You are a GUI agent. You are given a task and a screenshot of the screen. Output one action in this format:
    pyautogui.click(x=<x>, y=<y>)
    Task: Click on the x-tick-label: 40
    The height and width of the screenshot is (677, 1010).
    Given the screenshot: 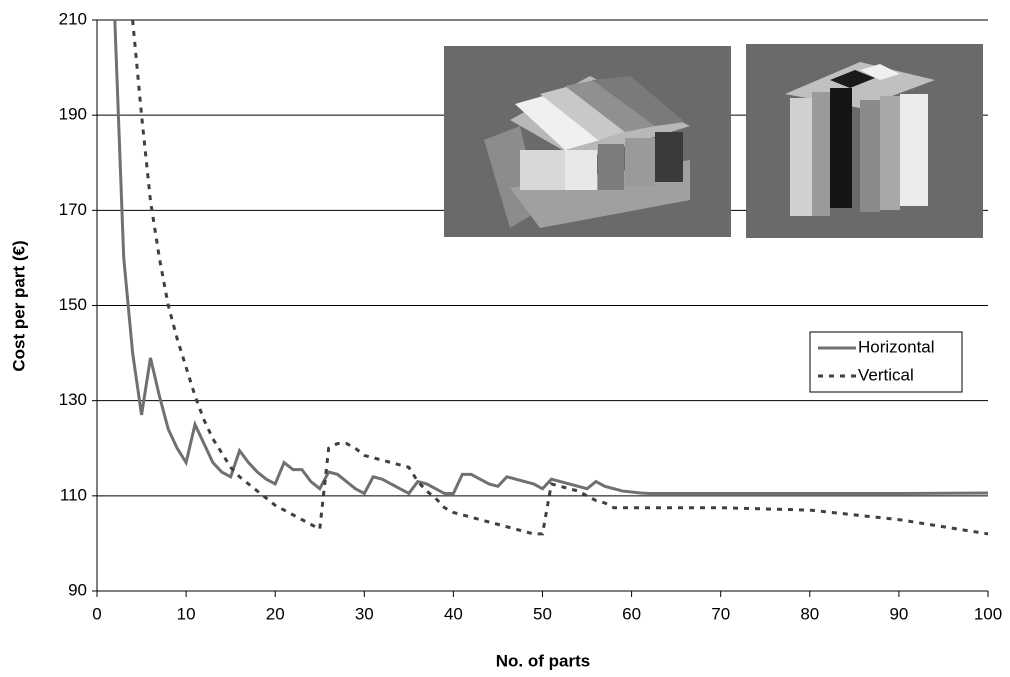 What is the action you would take?
    pyautogui.click(x=453, y=613)
    